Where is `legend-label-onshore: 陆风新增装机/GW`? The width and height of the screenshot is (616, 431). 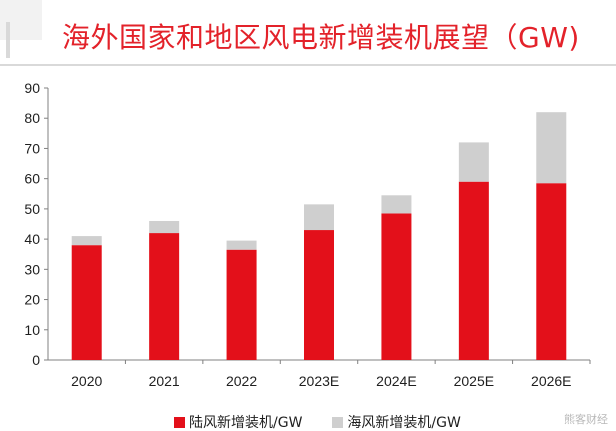
legend-label-onshore: 陆风新增装机/GW is located at coordinates (246, 423).